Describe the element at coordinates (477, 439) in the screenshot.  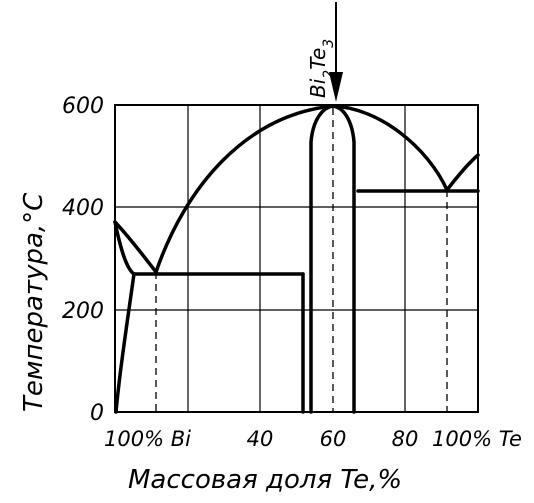
I see `x-tick-te: 100% Te` at that location.